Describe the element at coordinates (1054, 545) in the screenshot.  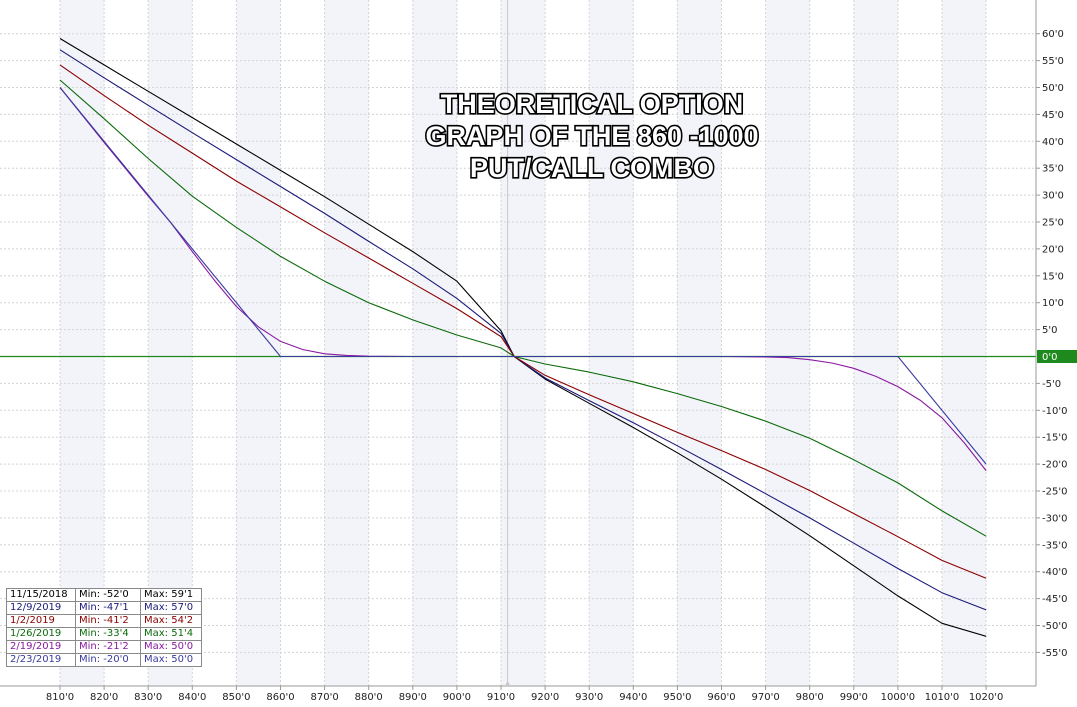
I see `y-tick-label: -35'0` at that location.